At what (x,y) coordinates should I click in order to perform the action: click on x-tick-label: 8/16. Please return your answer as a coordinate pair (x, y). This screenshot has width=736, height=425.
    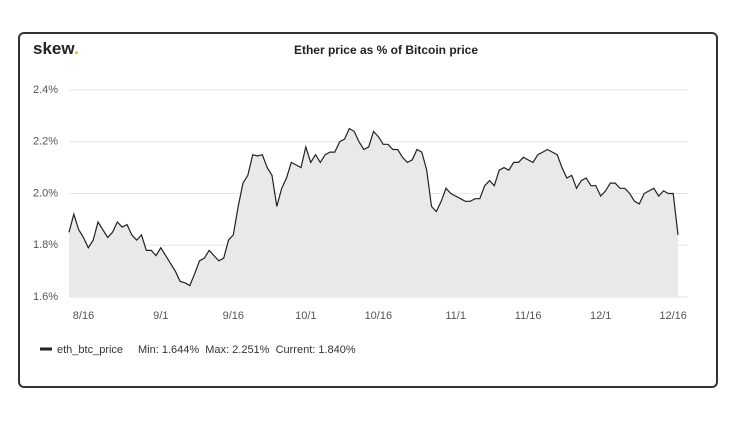
    Looking at the image, I should click on (83, 316).